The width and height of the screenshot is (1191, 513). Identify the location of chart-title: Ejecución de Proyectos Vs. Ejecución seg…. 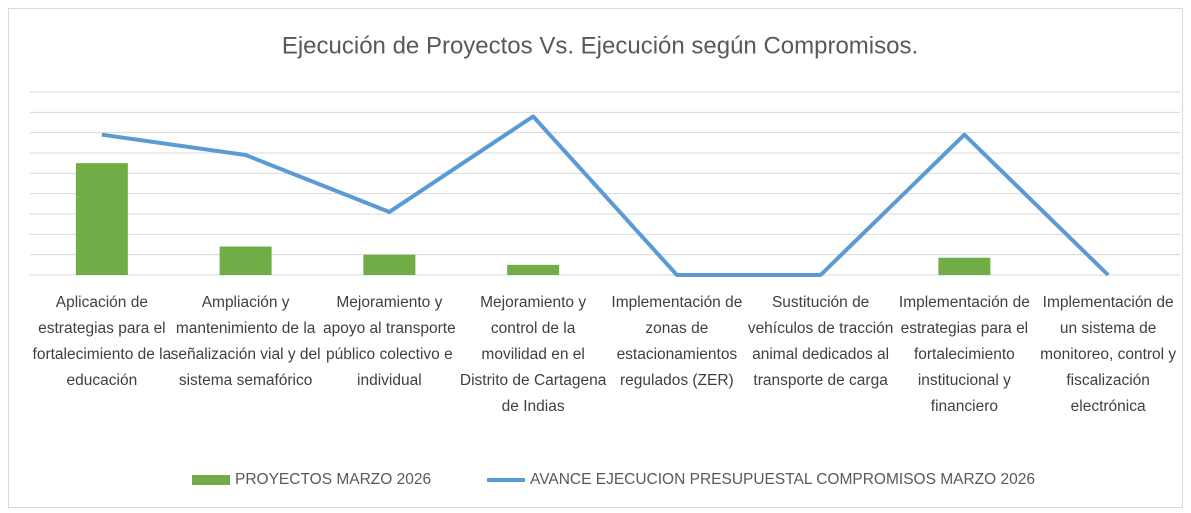
(600, 45).